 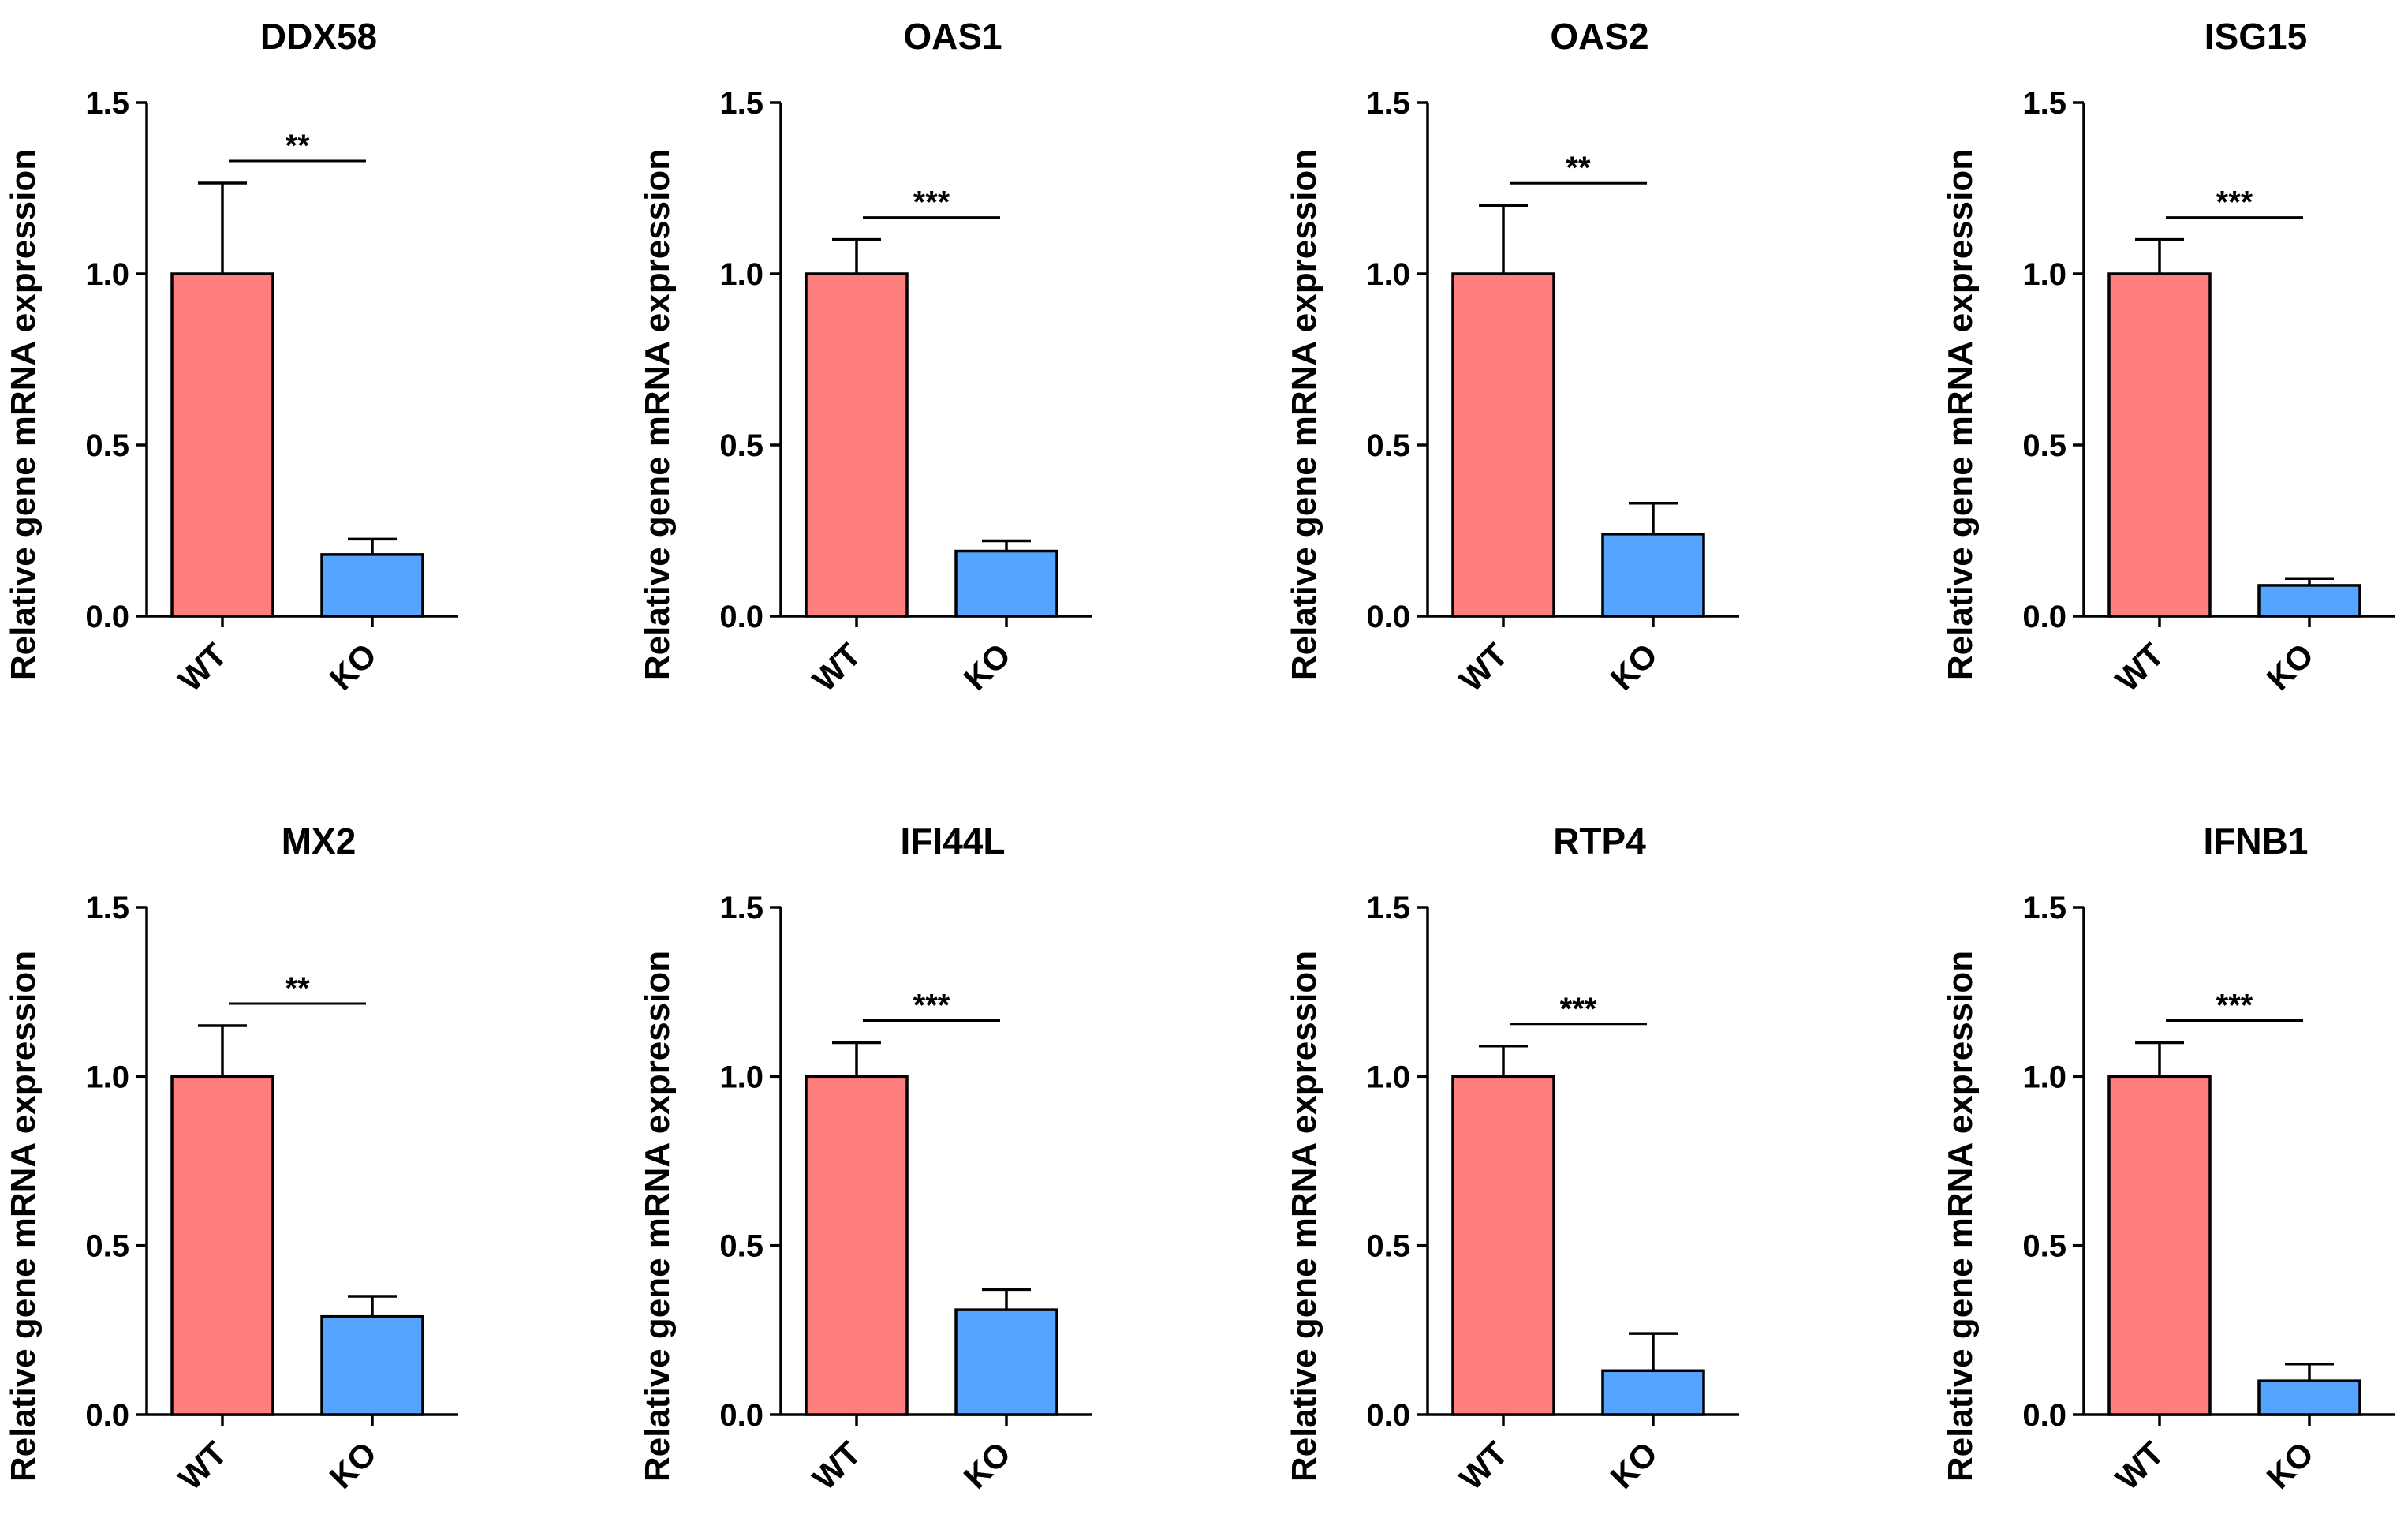 I want to click on chart-title: OAS1, so click(x=952, y=36).